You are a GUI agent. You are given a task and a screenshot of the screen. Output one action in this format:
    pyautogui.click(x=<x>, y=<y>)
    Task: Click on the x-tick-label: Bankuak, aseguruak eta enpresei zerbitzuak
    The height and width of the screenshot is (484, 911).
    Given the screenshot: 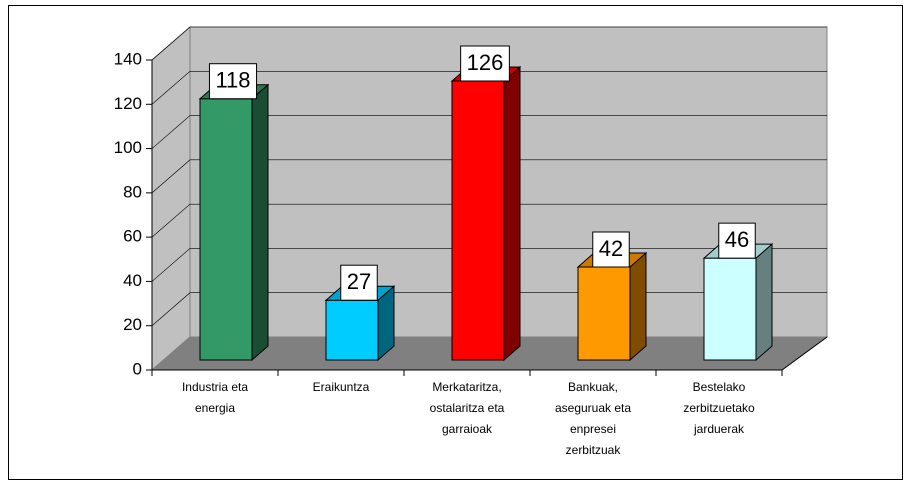 What is the action you would take?
    pyautogui.click(x=593, y=418)
    